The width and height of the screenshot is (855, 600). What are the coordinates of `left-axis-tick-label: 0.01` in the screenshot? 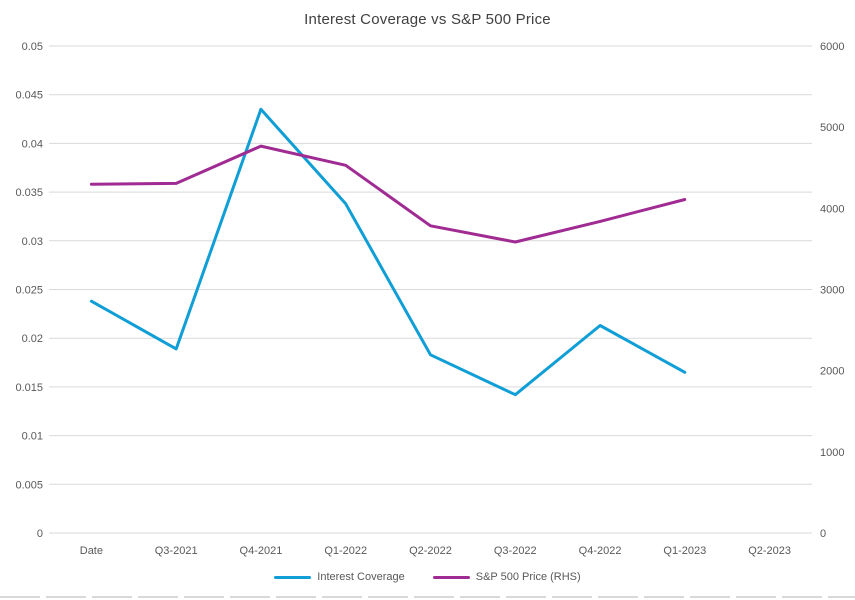 It's located at (32, 437).